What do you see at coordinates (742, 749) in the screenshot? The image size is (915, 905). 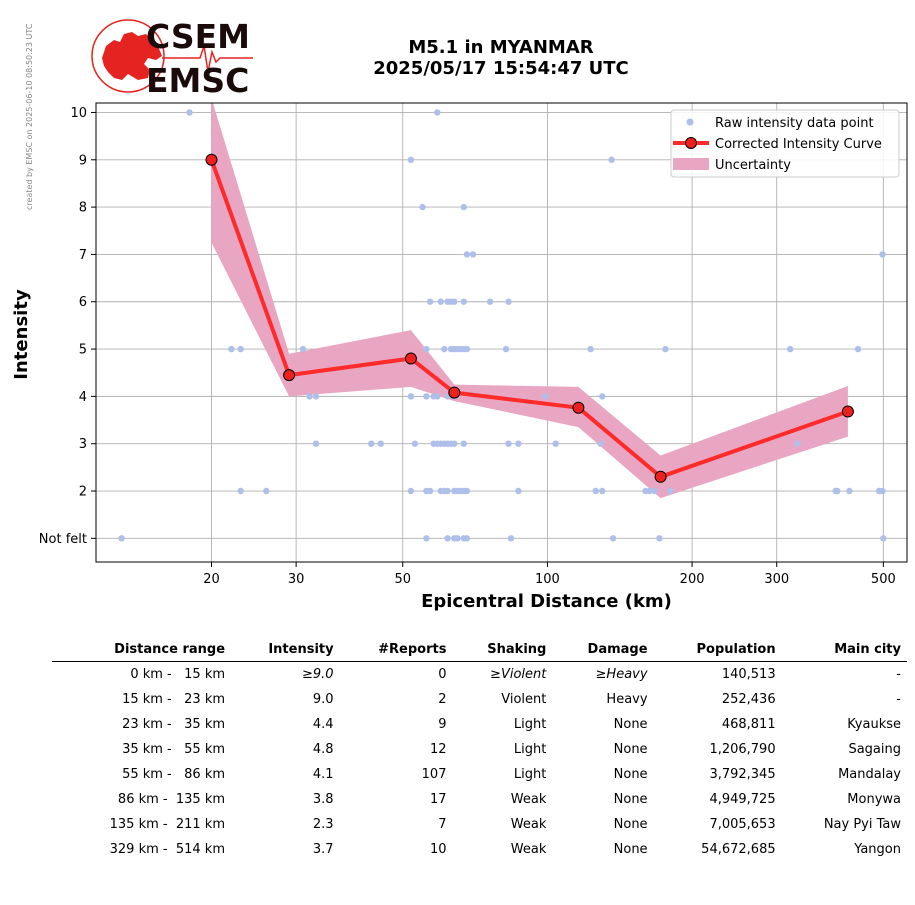 I see `table-cell: 1,206,790` at bounding box center [742, 749].